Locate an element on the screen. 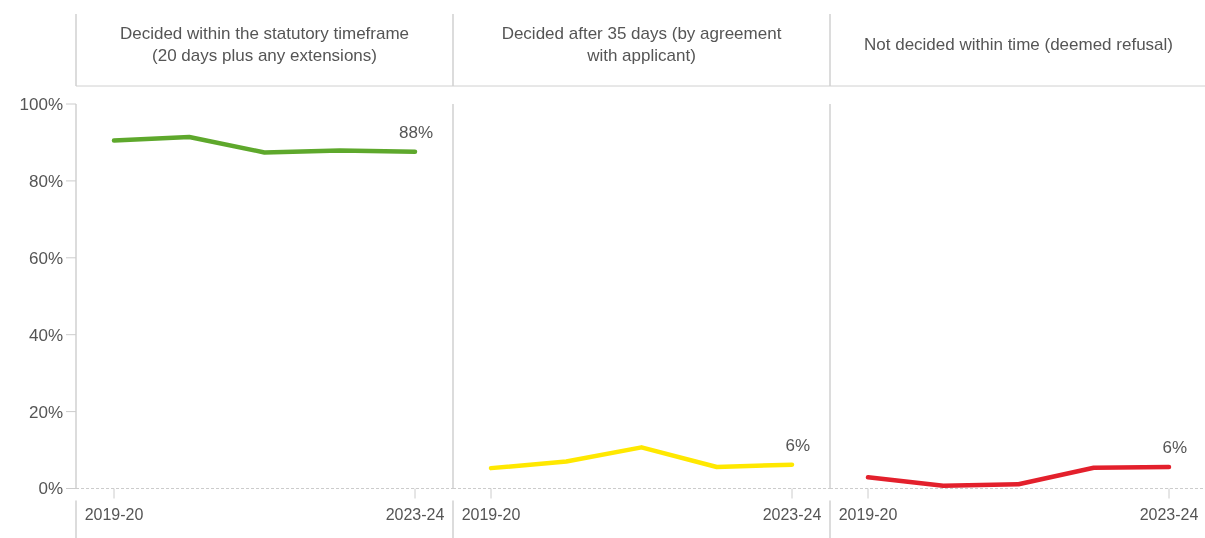 The height and width of the screenshot is (538, 1205). y-tick-label: 40% is located at coordinates (45, 335).